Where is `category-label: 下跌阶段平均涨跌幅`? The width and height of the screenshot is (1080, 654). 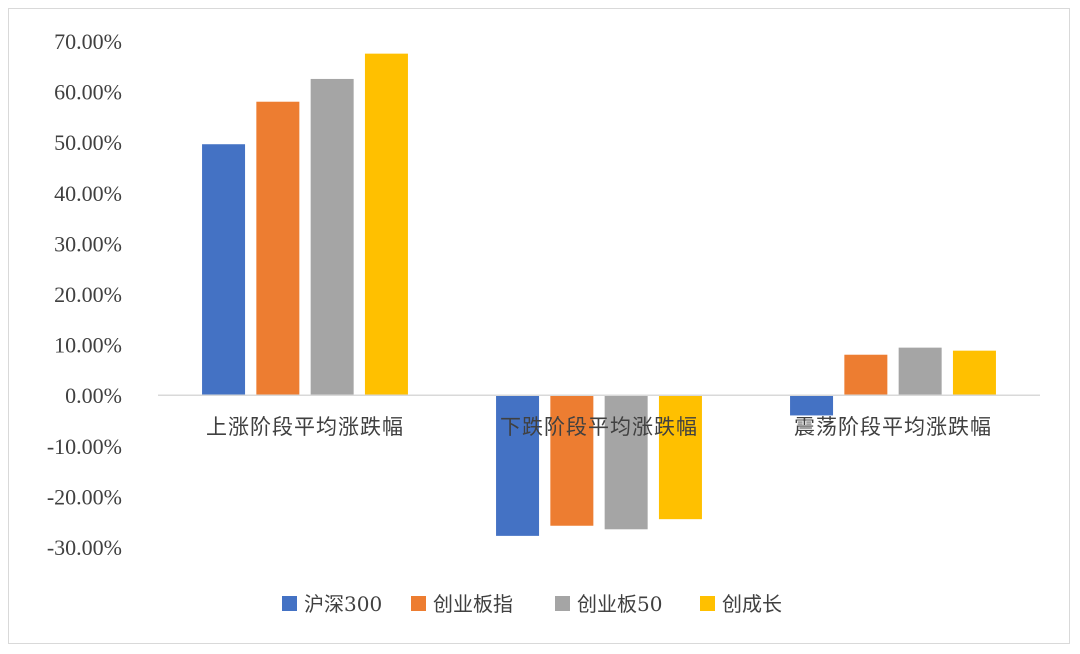 category-label: 下跌阶段平均涨跌幅 is located at coordinates (599, 427).